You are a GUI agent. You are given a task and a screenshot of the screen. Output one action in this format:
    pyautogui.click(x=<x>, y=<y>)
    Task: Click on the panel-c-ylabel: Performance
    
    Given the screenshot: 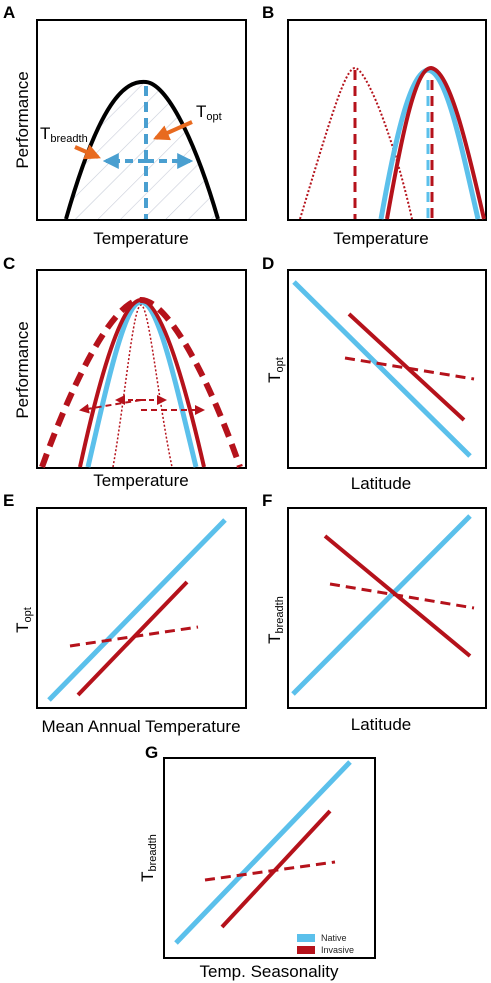 What is the action you would take?
    pyautogui.click(x=22, y=369)
    